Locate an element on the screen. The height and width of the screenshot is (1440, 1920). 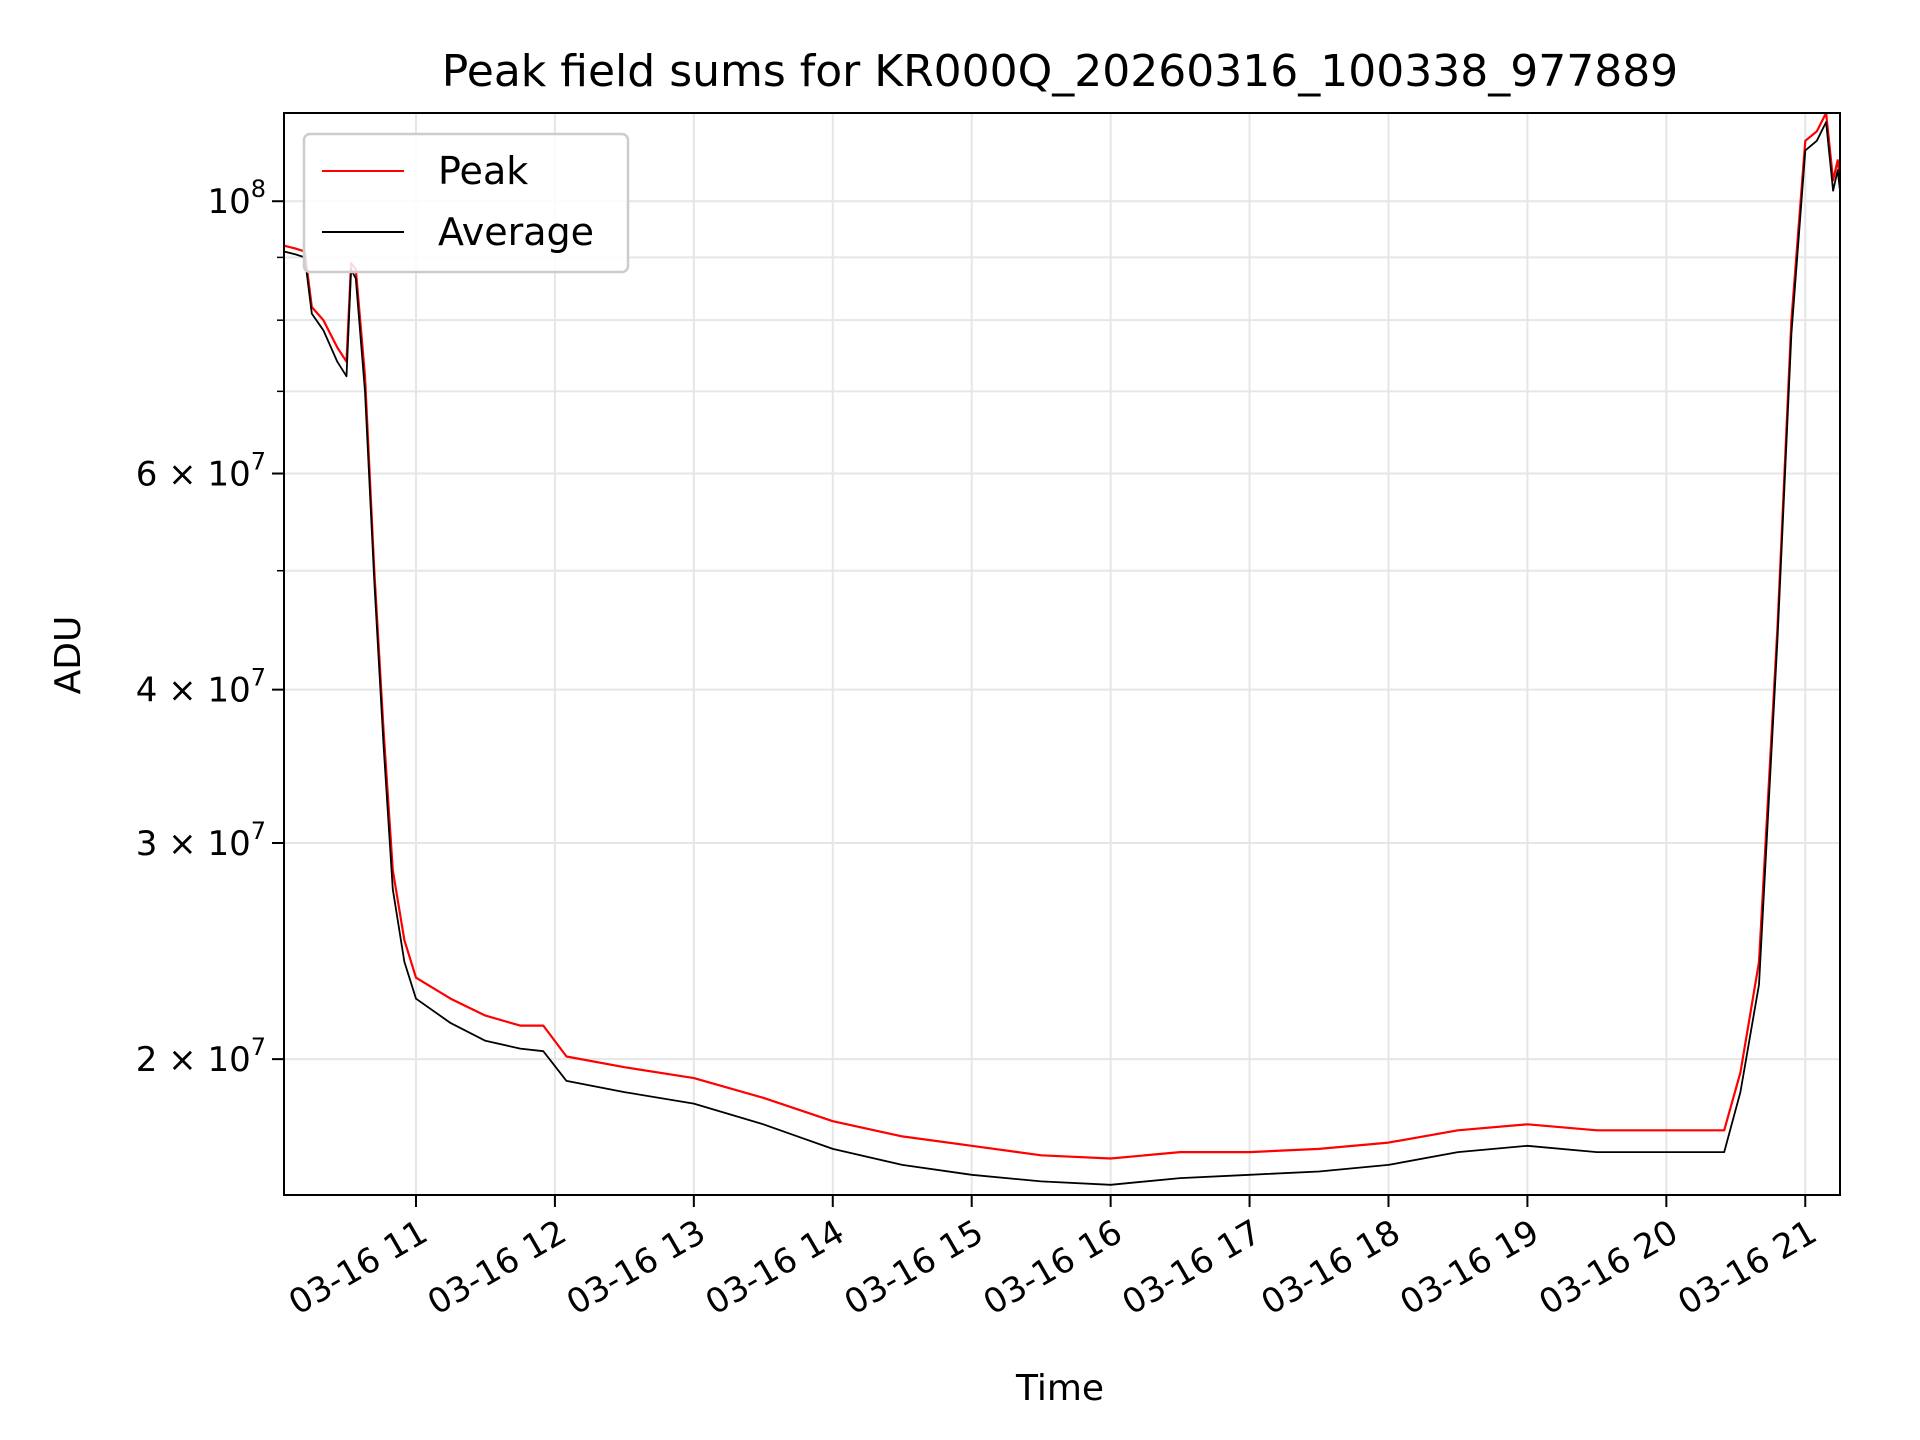
legend: Peak Average is located at coordinates (466, 203).